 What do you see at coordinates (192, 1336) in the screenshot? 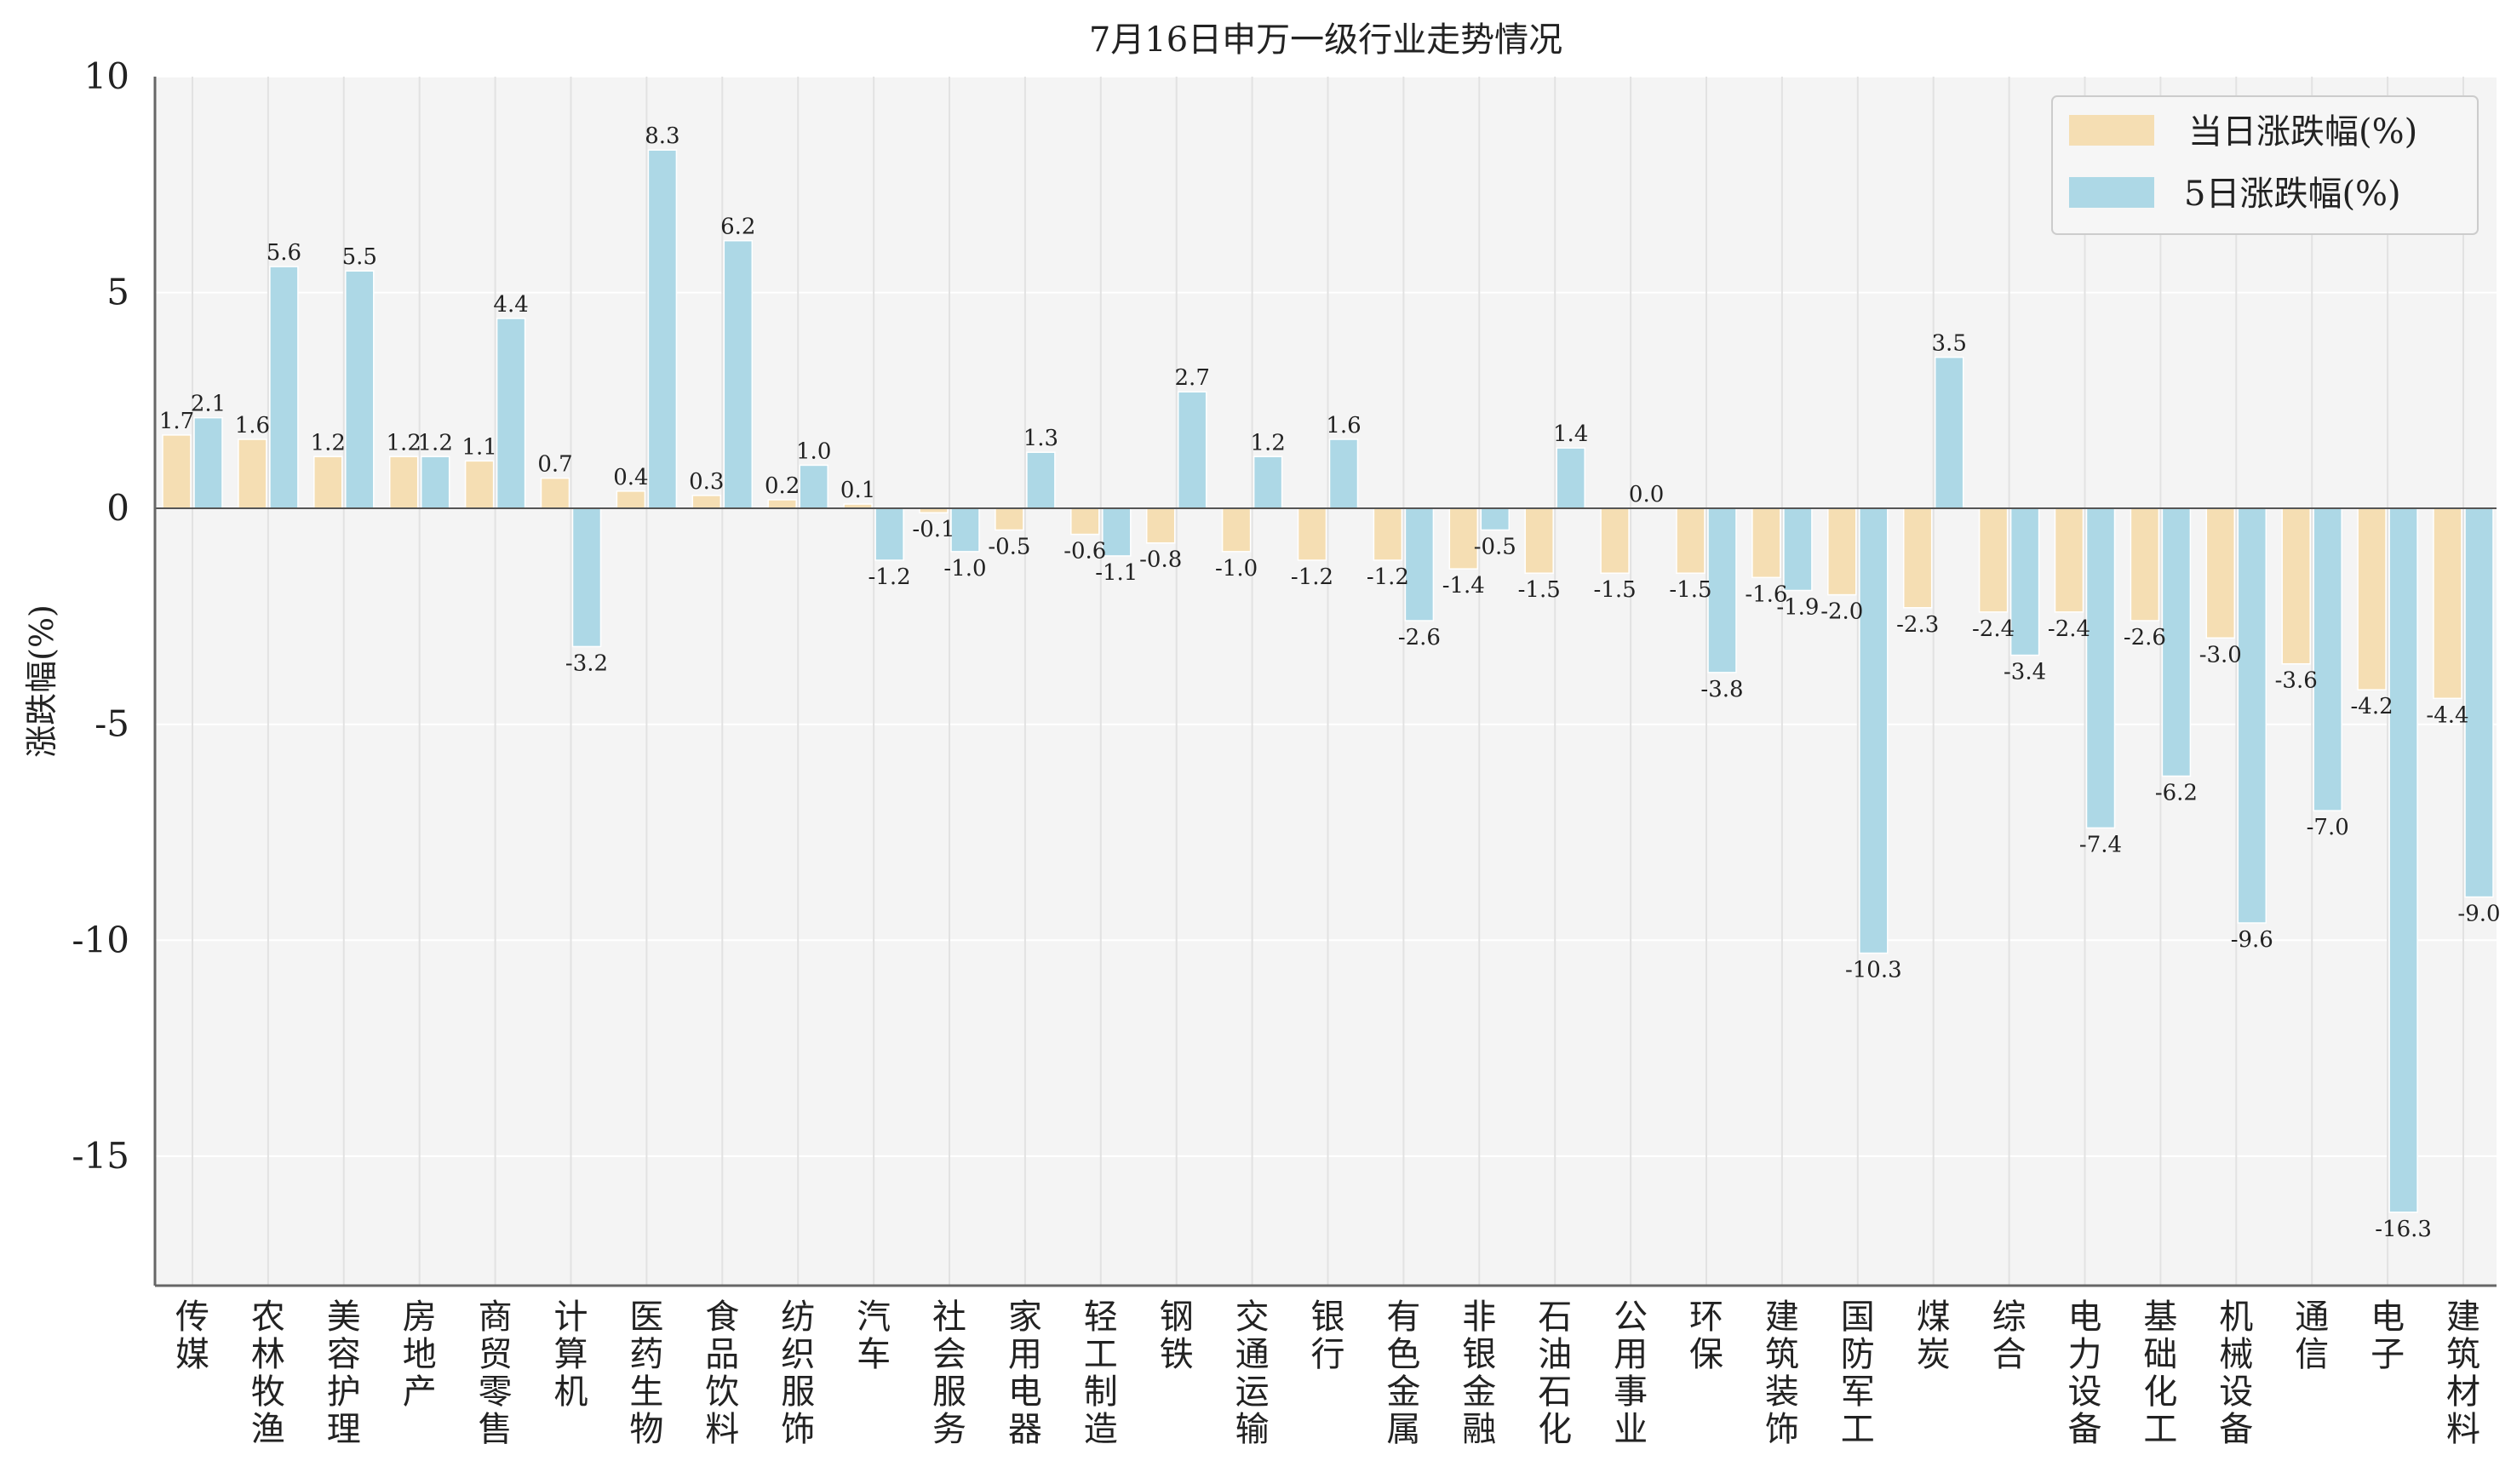
I see `x-category-label: 传媒` at bounding box center [192, 1336].